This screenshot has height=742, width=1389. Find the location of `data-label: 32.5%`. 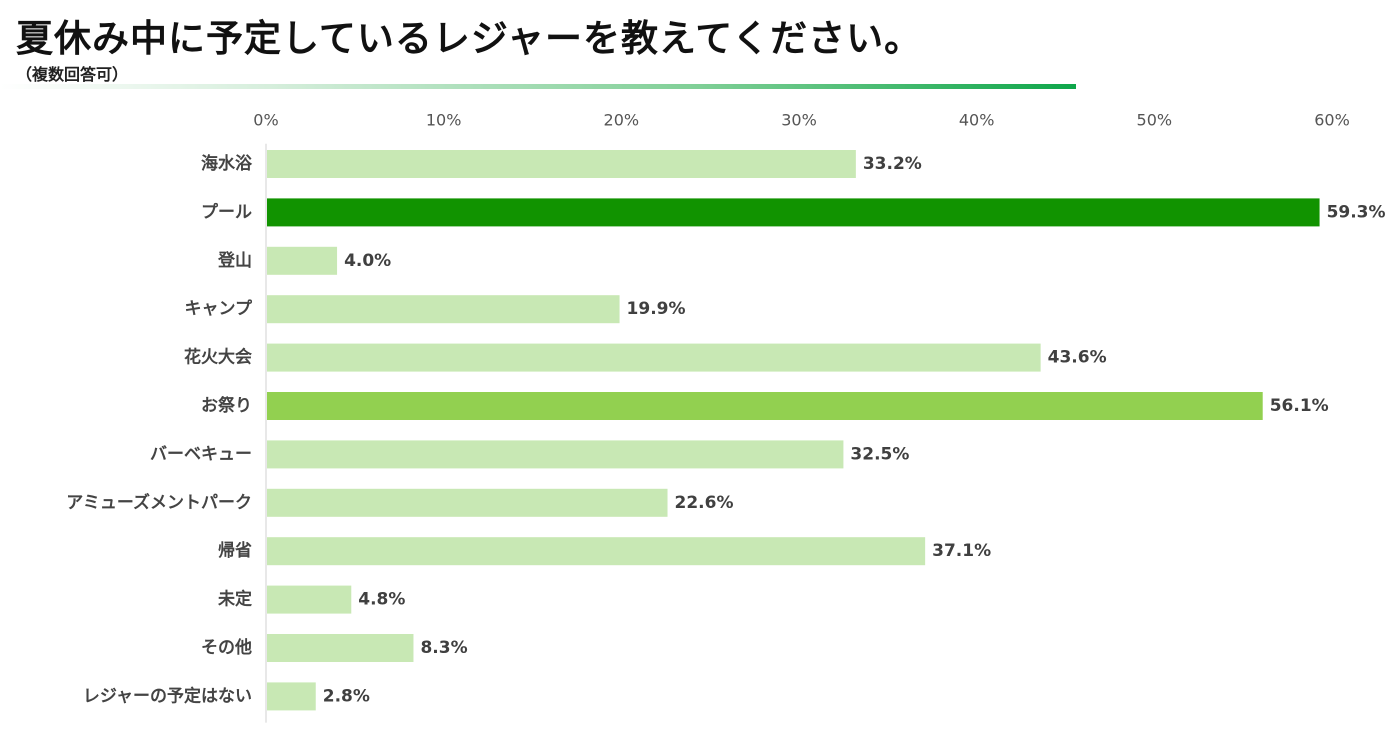

data-label: 32.5% is located at coordinates (879, 454).